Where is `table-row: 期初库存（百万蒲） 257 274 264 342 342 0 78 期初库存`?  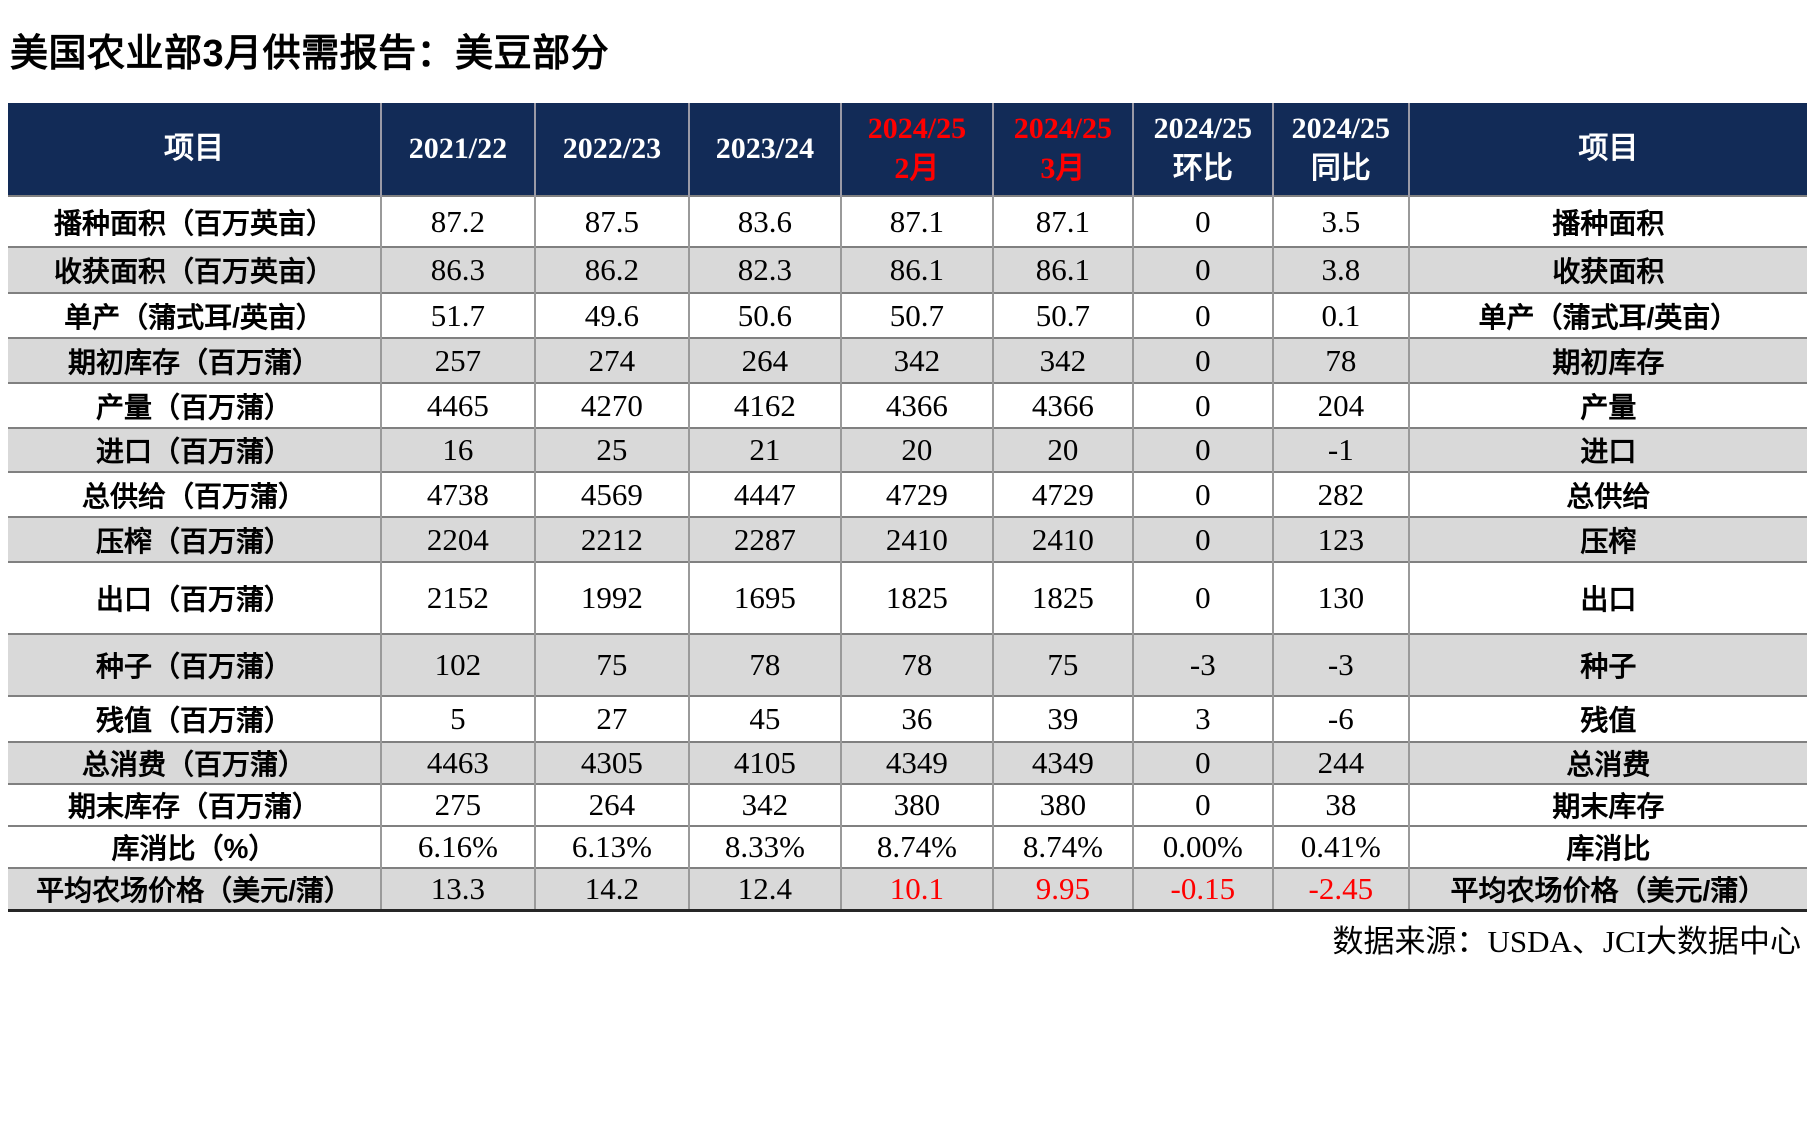
table-row: 期初库存（百万蒲） 257 274 264 342 342 0 78 期初库存 is located at coordinates (907, 360).